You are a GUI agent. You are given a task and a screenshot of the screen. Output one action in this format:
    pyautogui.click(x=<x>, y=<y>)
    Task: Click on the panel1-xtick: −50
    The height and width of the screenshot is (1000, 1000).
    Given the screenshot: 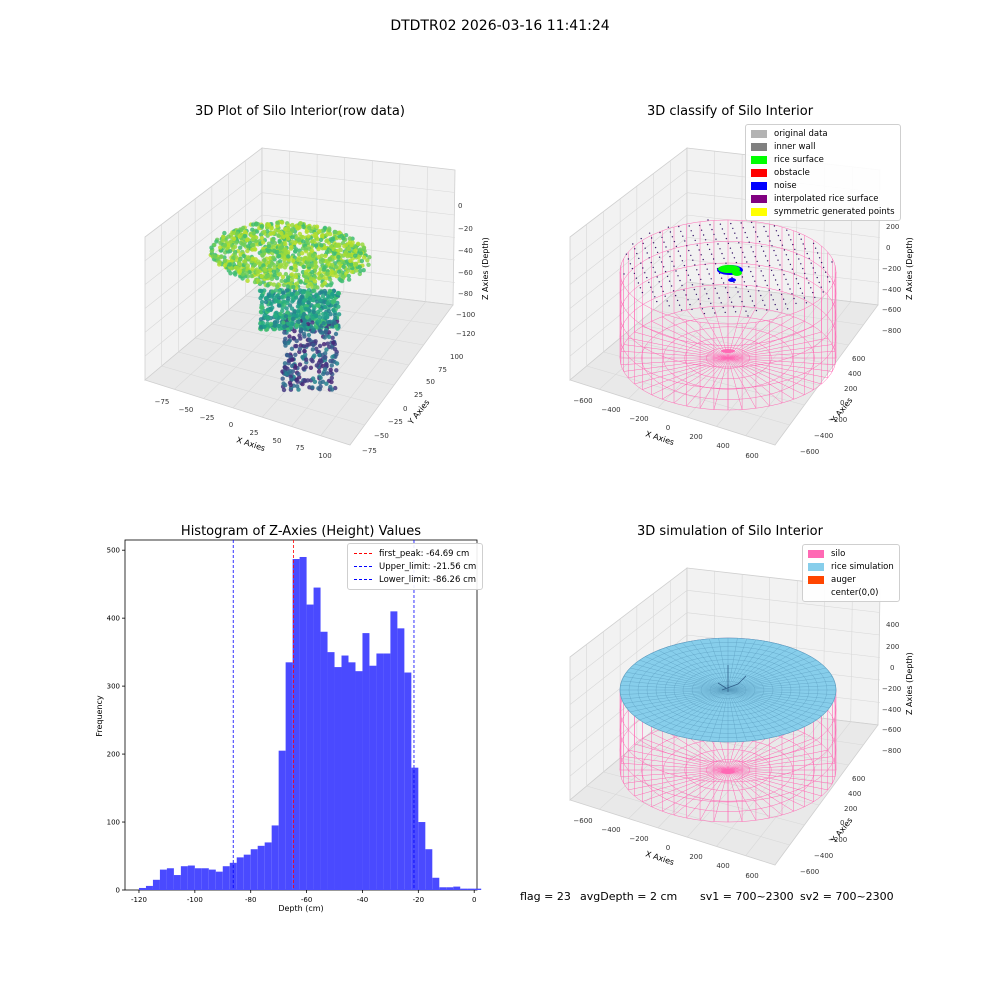 What is the action you would take?
    pyautogui.click(x=186, y=410)
    